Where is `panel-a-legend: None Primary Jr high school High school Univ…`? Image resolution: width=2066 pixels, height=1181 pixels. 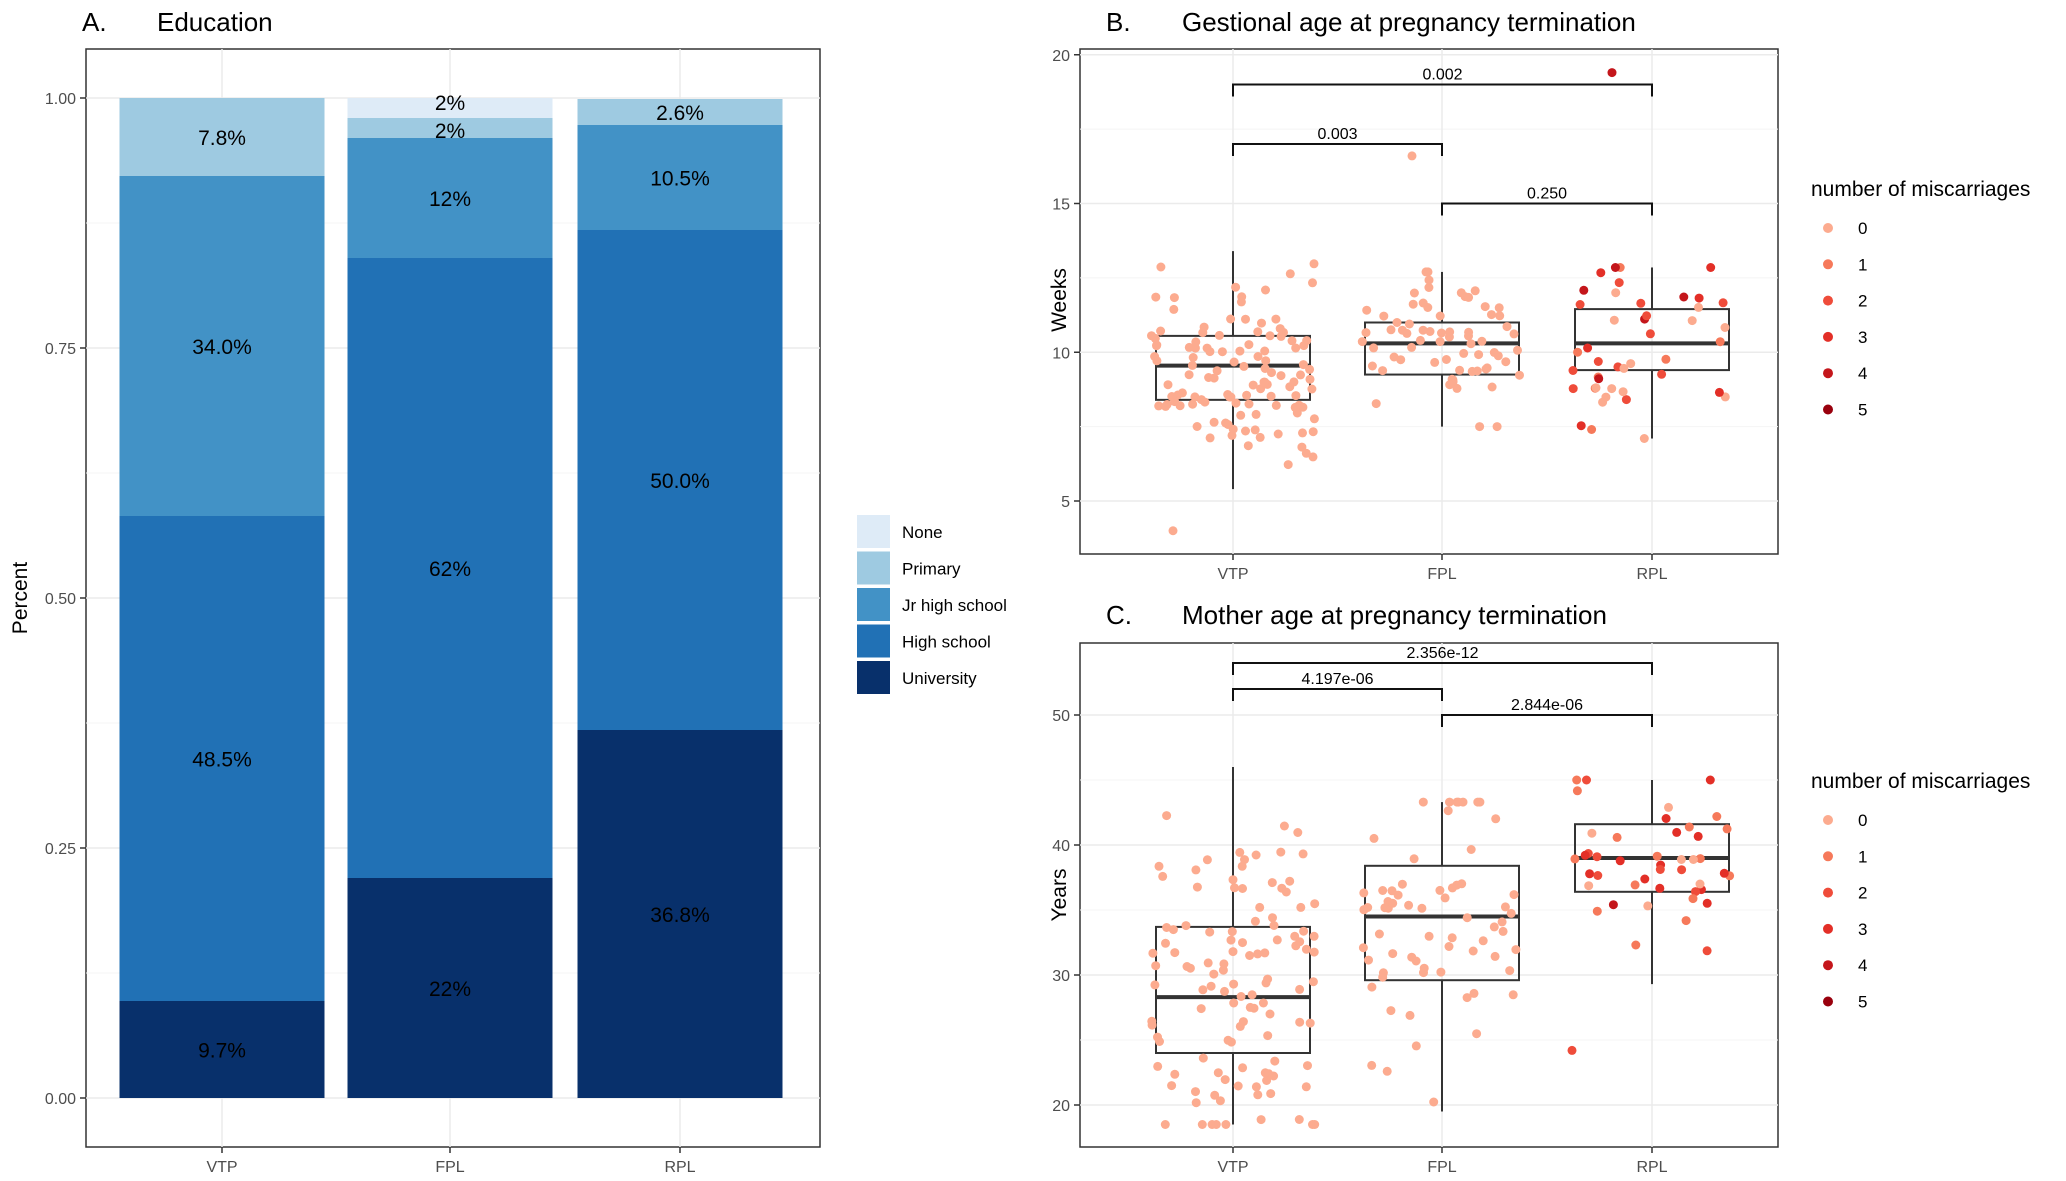 panel-a-legend: None Primary Jr high school High school Univ… is located at coordinates (932, 604).